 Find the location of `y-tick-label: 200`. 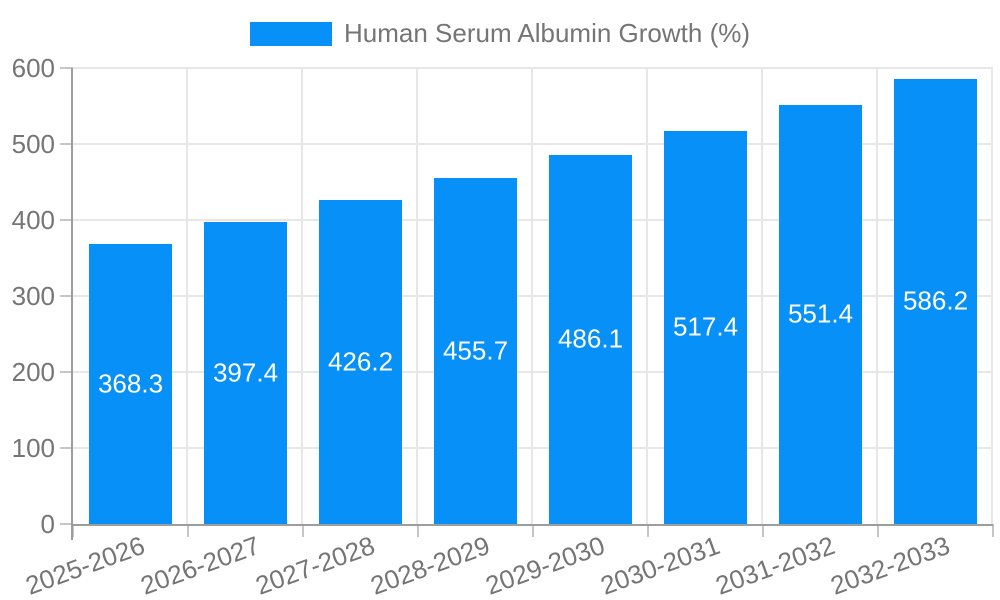

y-tick-label: 200 is located at coordinates (33, 372).